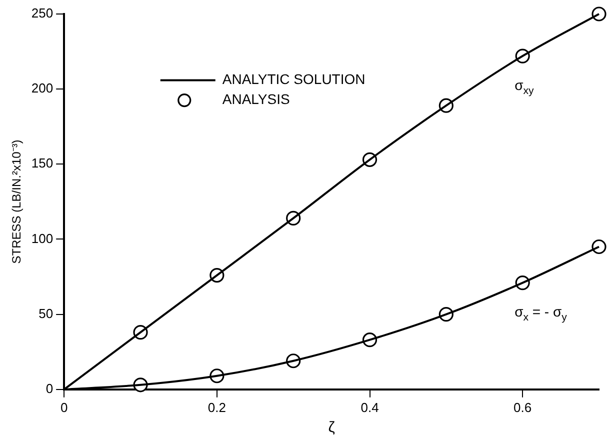  What do you see at coordinates (42, 88) in the screenshot?
I see `y-tick-label: 200` at bounding box center [42, 88].